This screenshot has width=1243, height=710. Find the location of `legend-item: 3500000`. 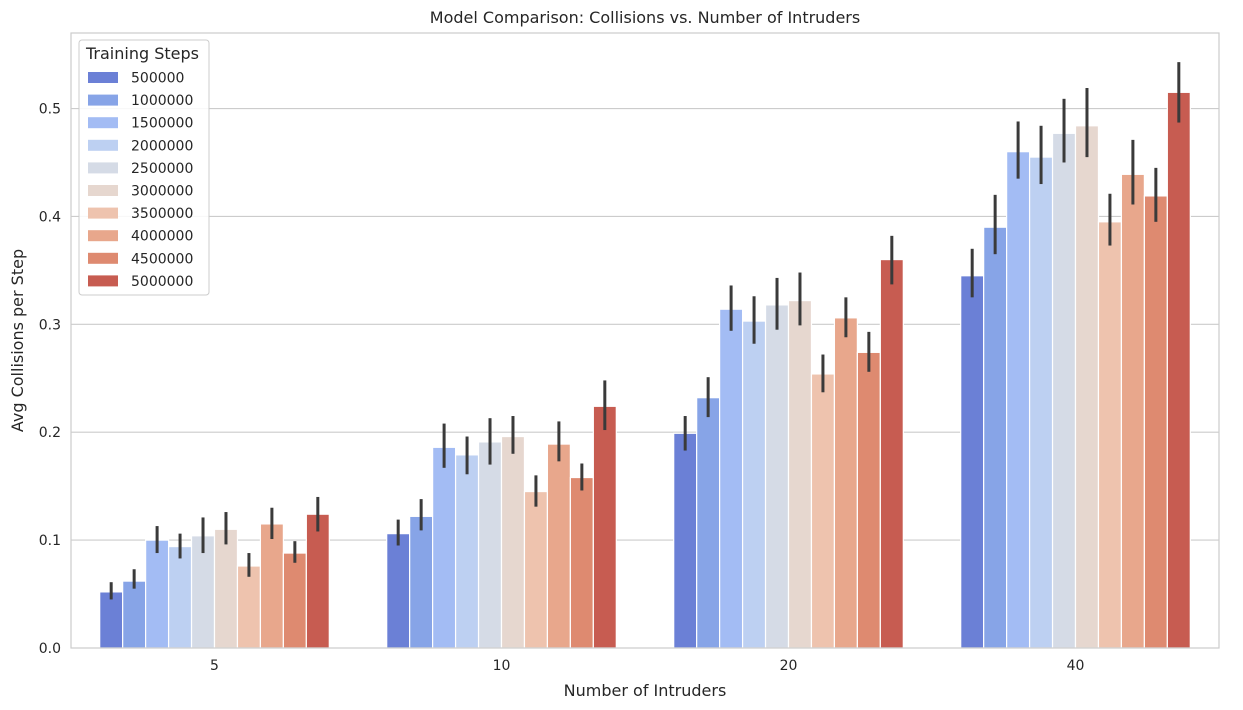

legend-item: 3500000 is located at coordinates (140, 214).